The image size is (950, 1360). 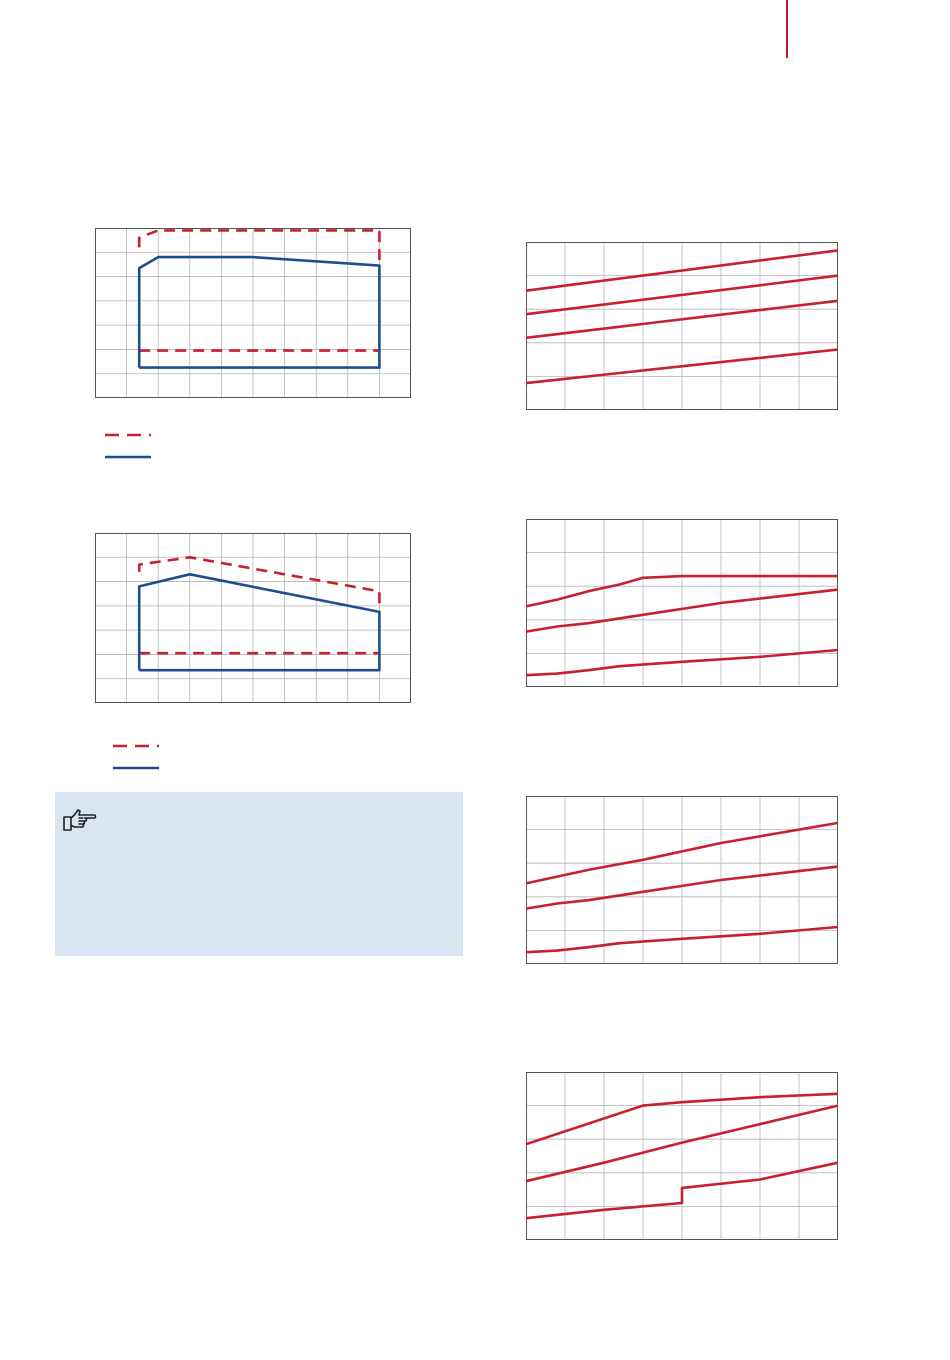 I want to click on header-rule, so click(x=787, y=29).